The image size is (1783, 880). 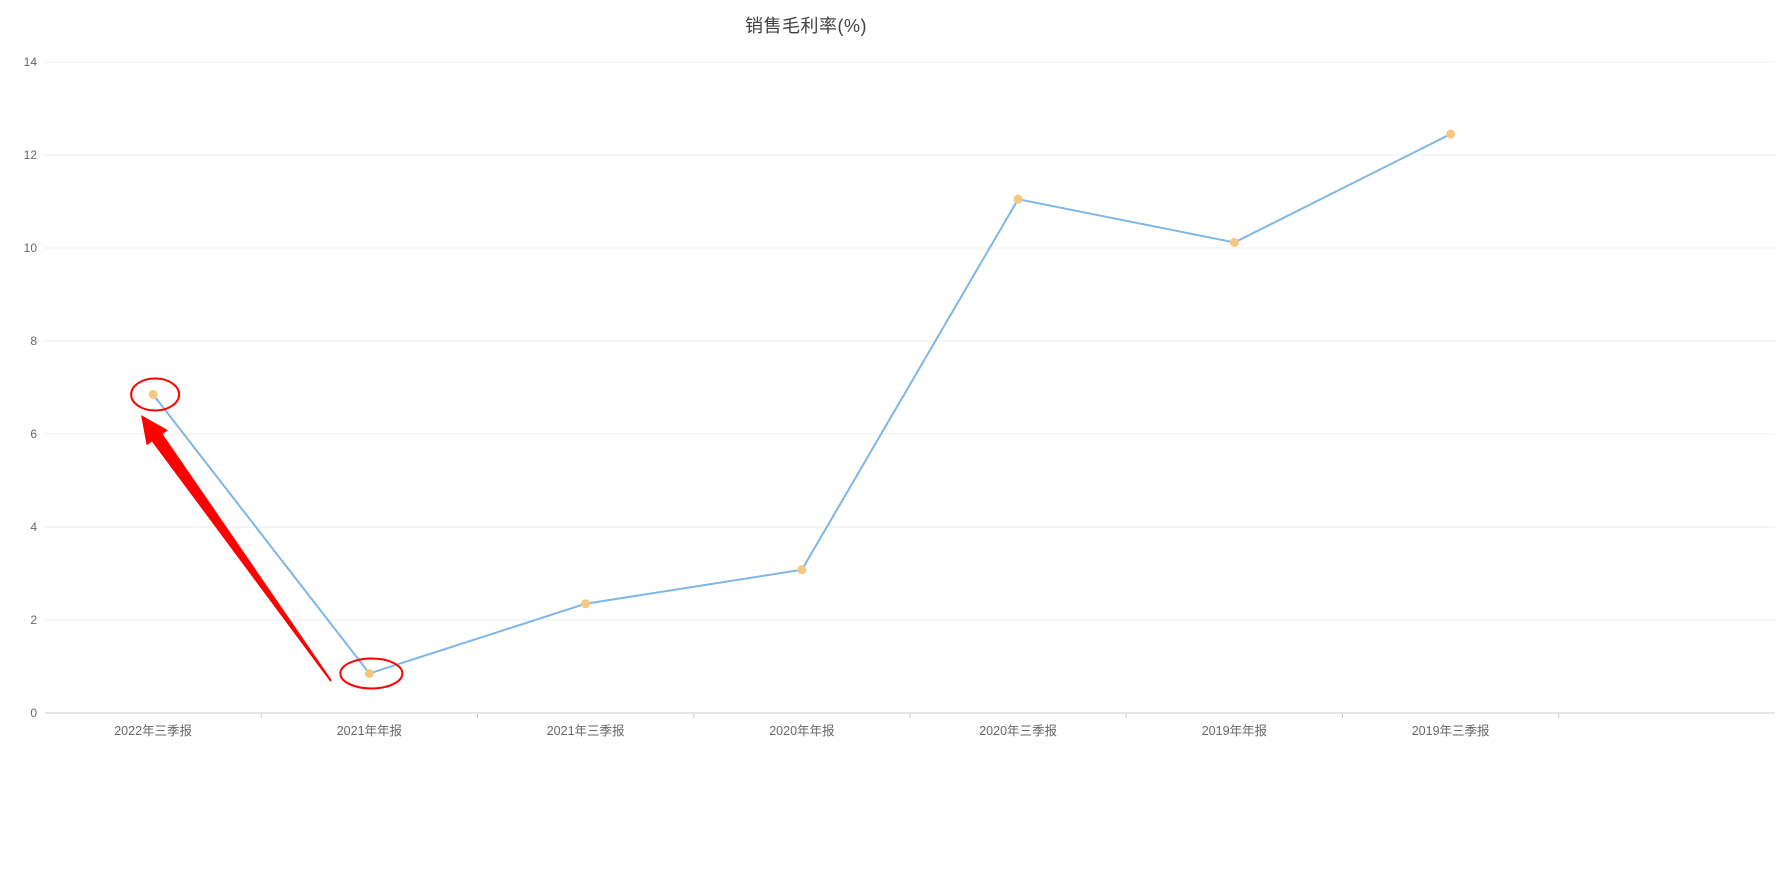 I want to click on x-category-label: 2020年年报, so click(x=802, y=730).